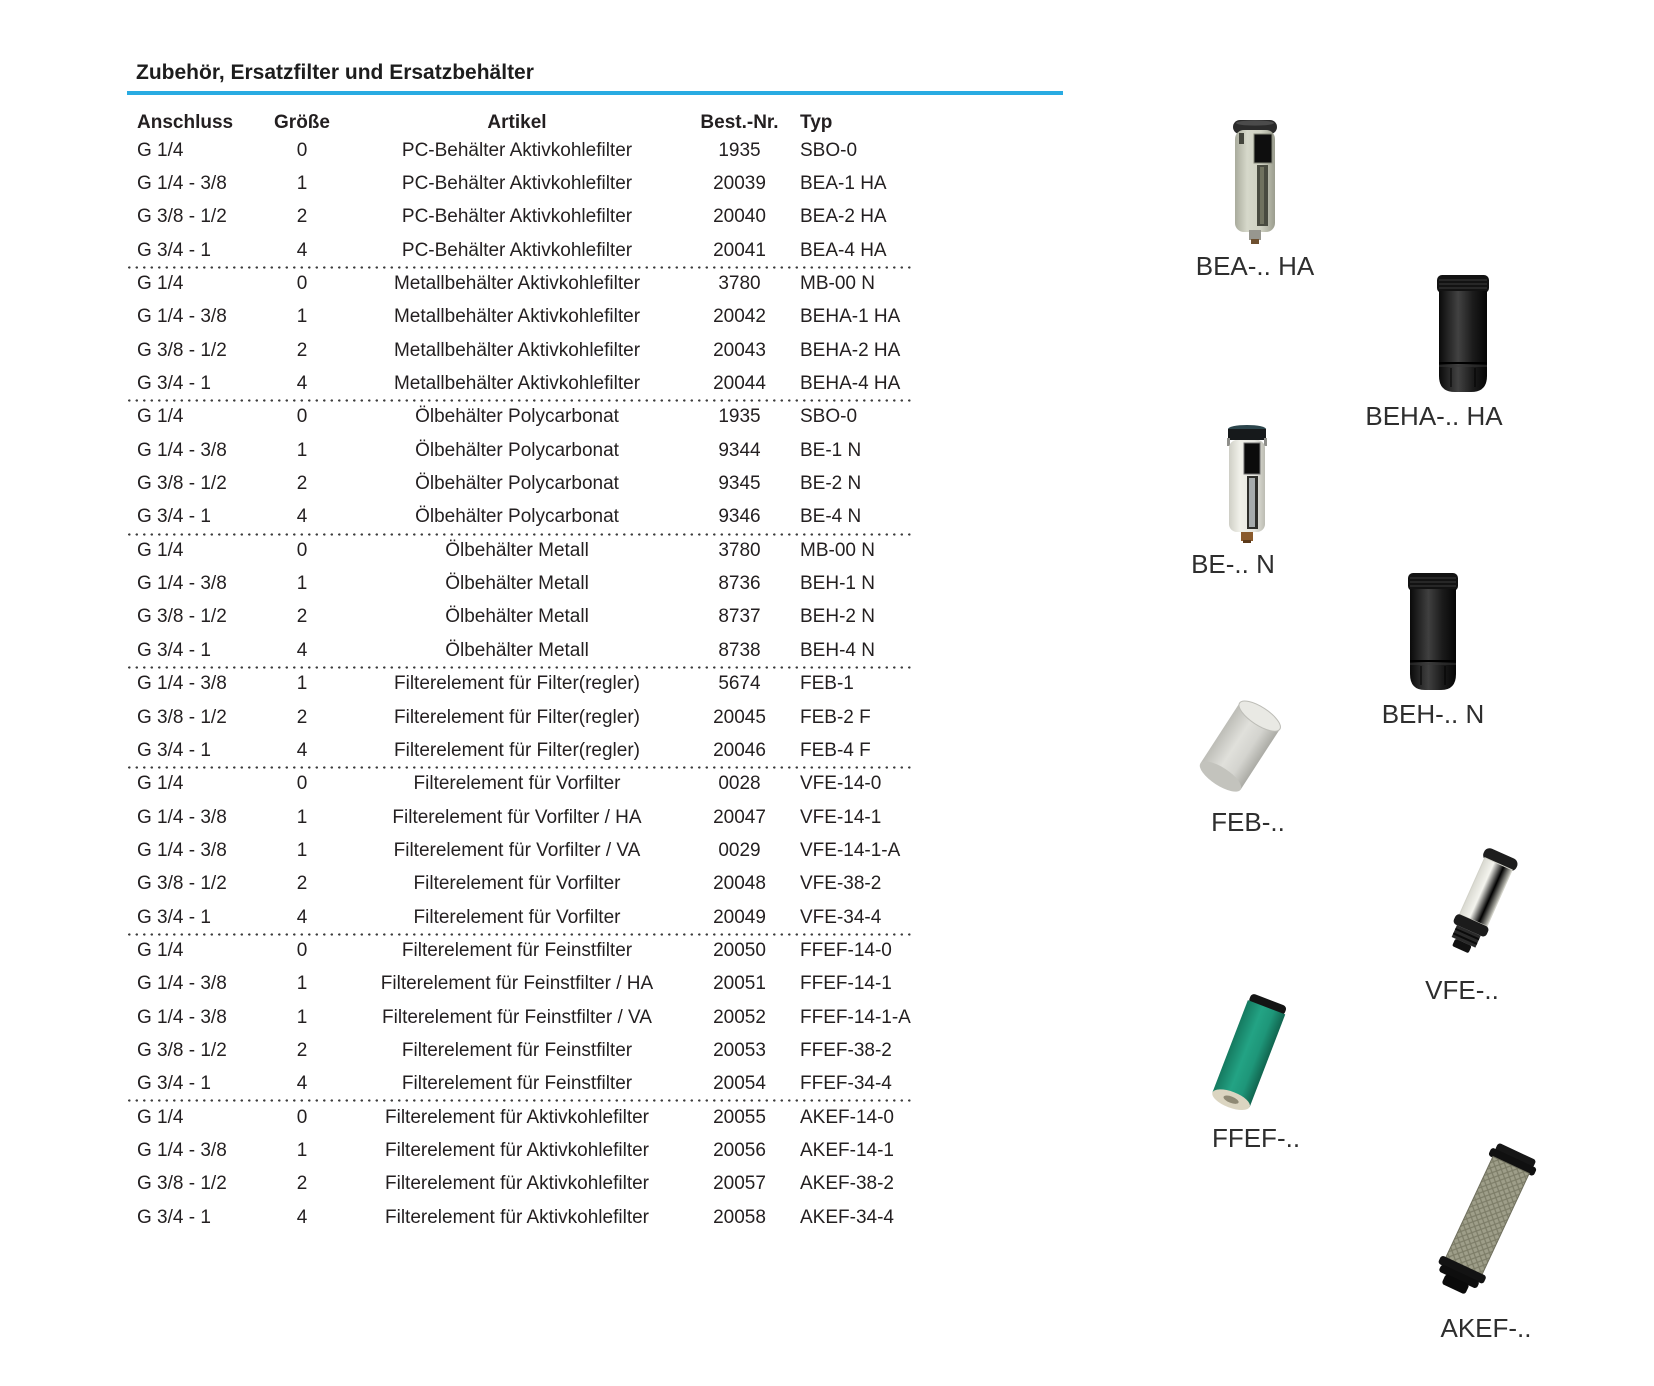 Image resolution: width=1654 pixels, height=1386 pixels. What do you see at coordinates (523, 650) in the screenshot?
I see `table-row: G 3/4 - 1 4 Ölbehälter Metall 8738 BEH-4 N` at bounding box center [523, 650].